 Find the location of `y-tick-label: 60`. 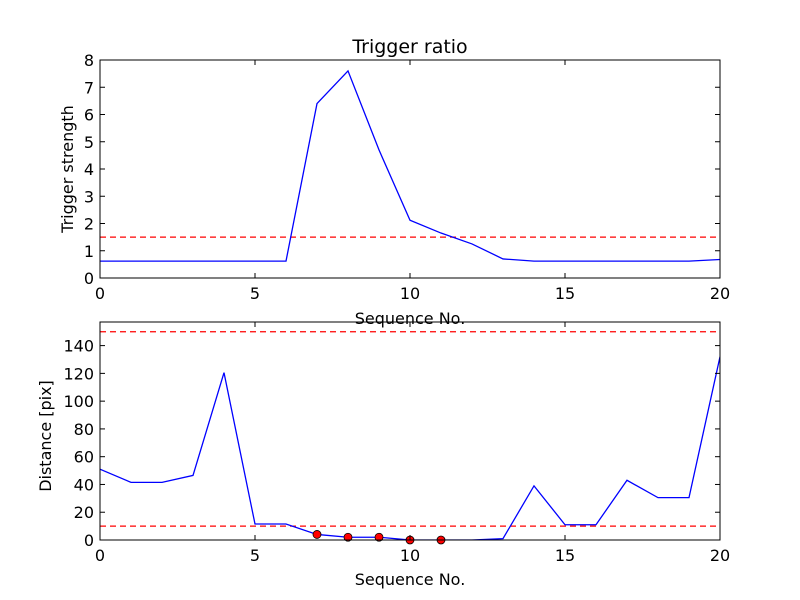

y-tick-label: 60 is located at coordinates (84, 457).